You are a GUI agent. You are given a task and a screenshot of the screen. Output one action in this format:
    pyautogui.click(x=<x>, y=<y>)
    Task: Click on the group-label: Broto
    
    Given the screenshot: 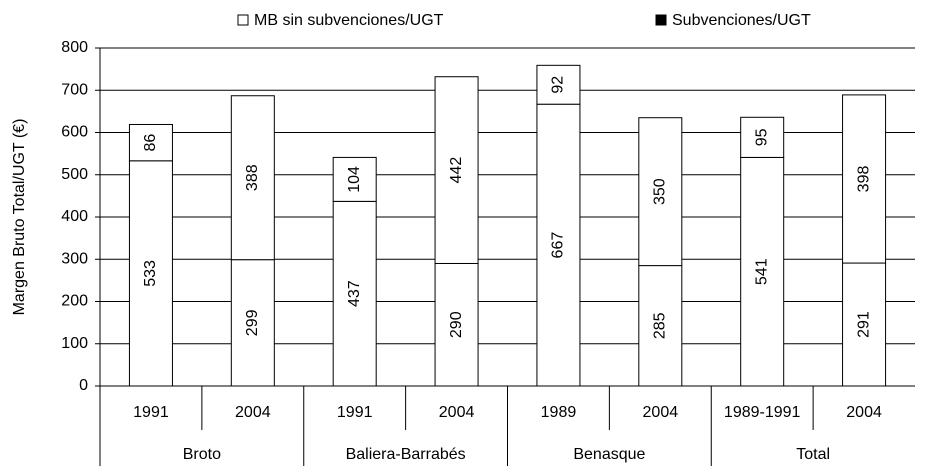 What is the action you would take?
    pyautogui.click(x=202, y=454)
    